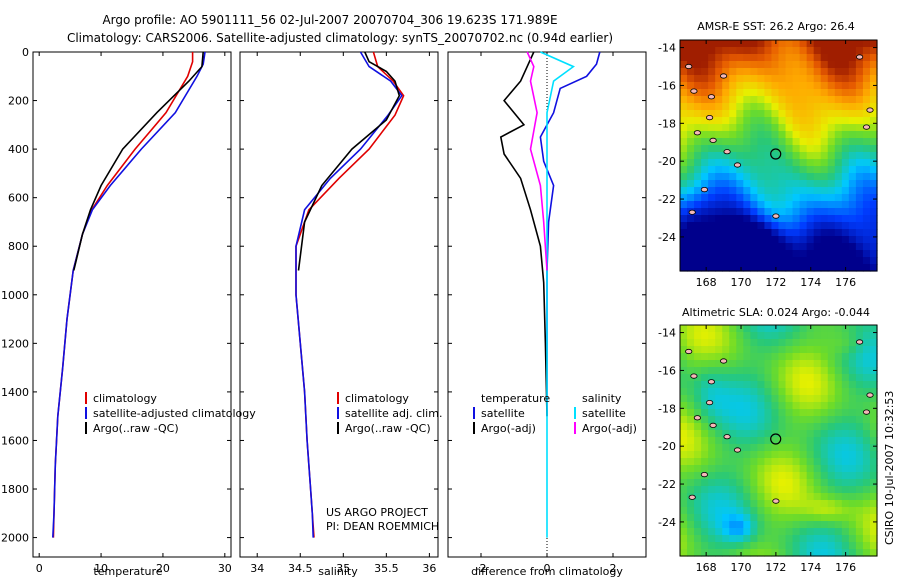 The height and width of the screenshot is (580, 900). I want to click on x-tick-label: 0, so click(39, 568).